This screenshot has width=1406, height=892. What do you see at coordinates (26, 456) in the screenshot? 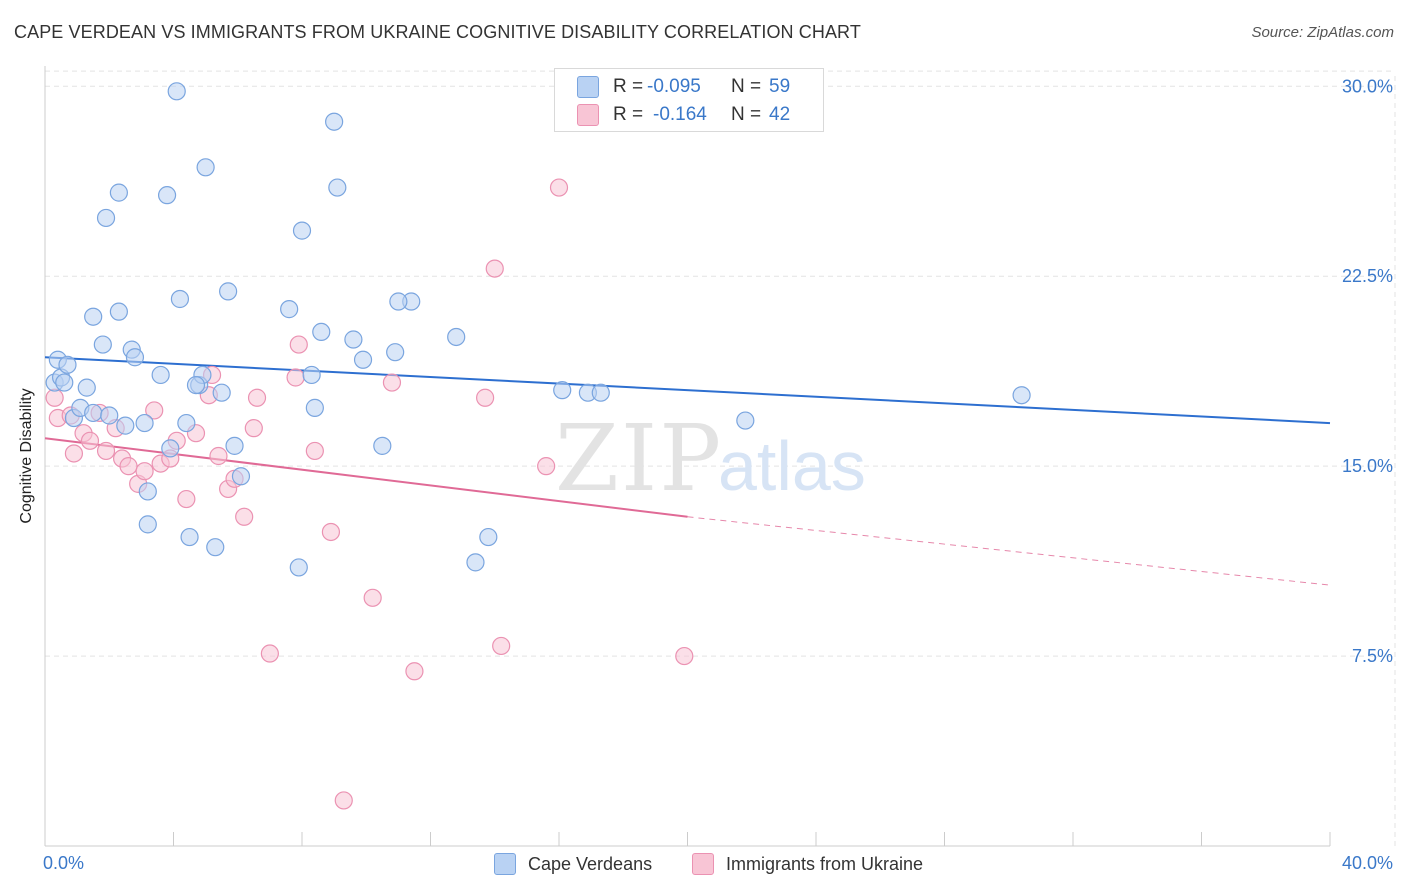
I see `y-axis-label: Cognitive Disability` at bounding box center [26, 456].